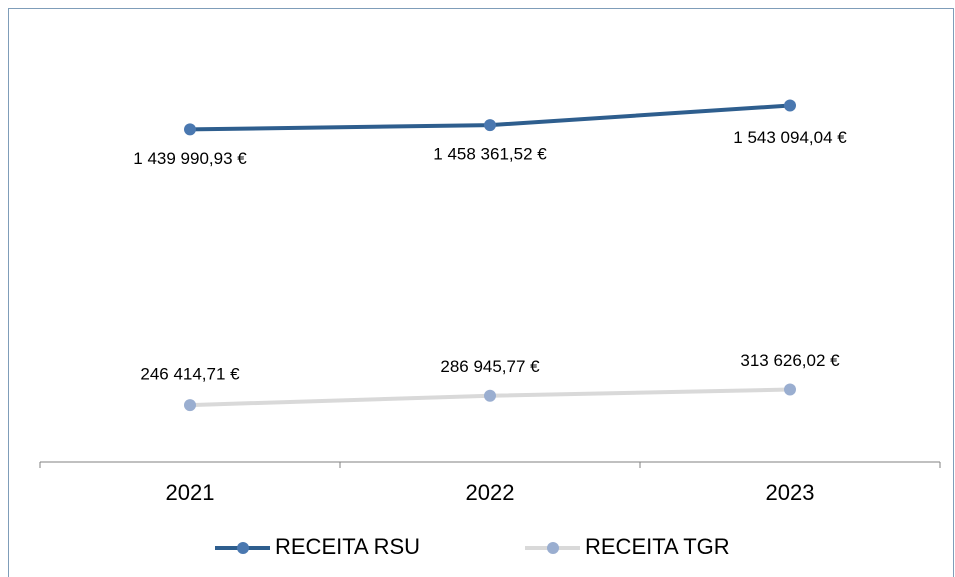 This screenshot has height=577, width=955. Describe the element at coordinates (347, 546) in the screenshot. I see `legend-label: RECEITA RSU` at that location.